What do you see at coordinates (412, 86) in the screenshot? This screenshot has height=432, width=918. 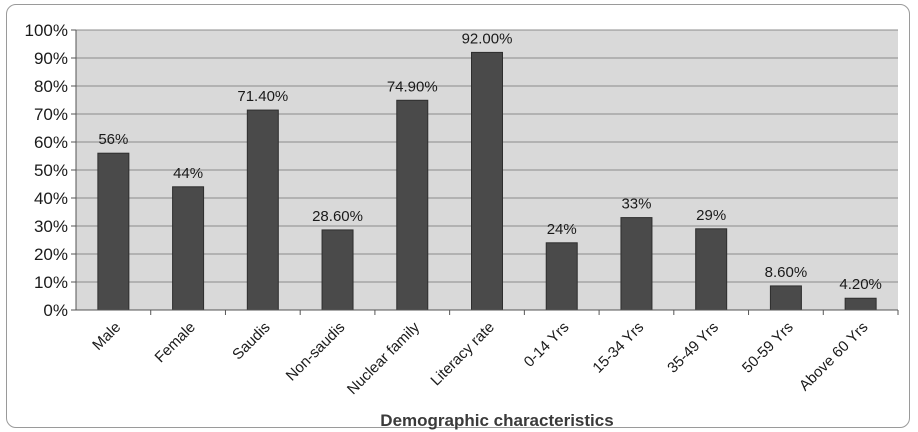 I see `data-label: 74.90%` at bounding box center [412, 86].